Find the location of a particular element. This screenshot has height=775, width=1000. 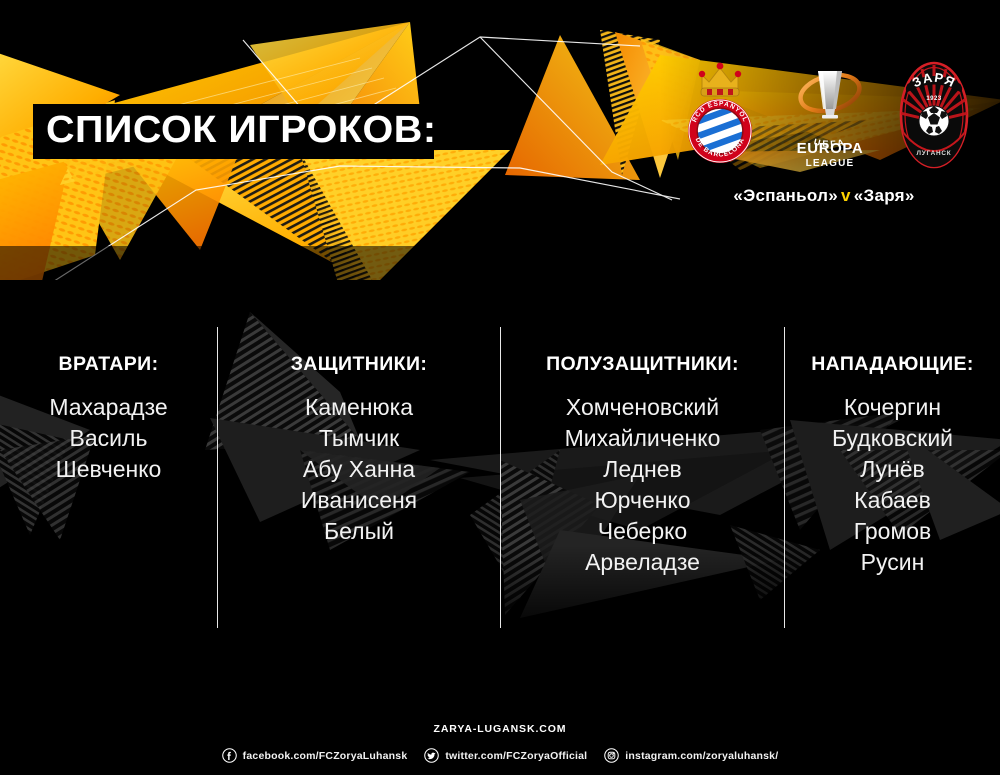

instagram-icon is located at coordinates (612, 755).